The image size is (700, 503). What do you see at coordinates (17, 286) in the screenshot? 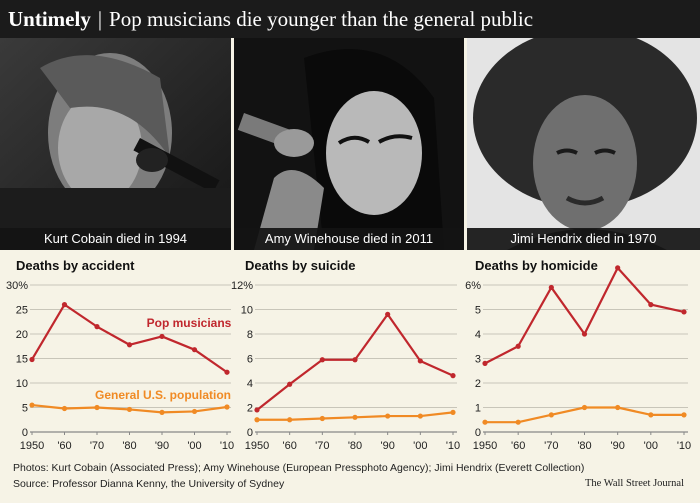
I see `y-tick-label: 30%` at bounding box center [17, 286].